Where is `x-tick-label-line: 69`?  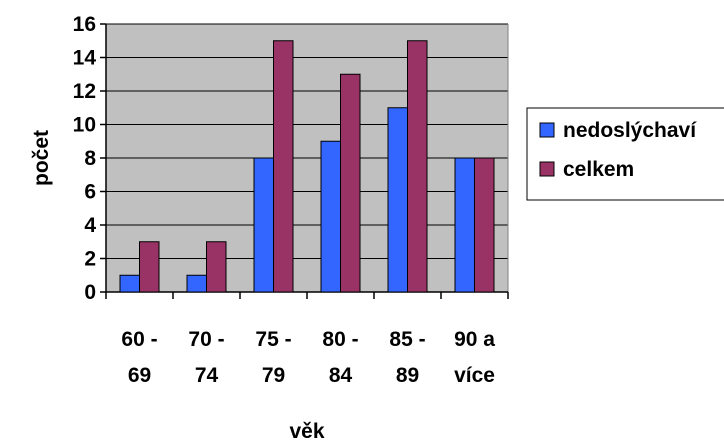 x-tick-label-line: 69 is located at coordinates (139, 375).